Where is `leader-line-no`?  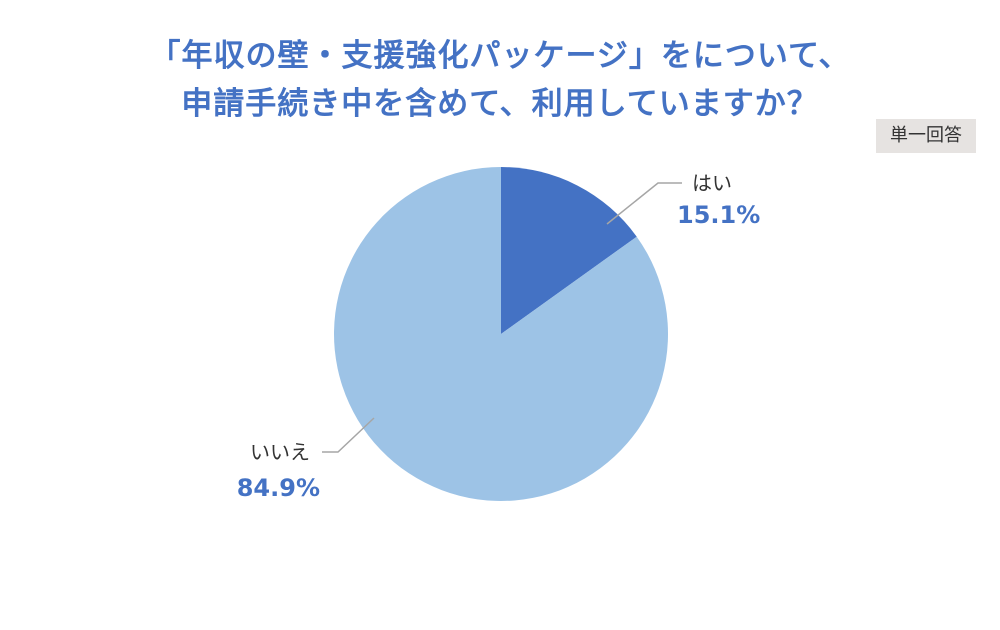 leader-line-no is located at coordinates (348, 435).